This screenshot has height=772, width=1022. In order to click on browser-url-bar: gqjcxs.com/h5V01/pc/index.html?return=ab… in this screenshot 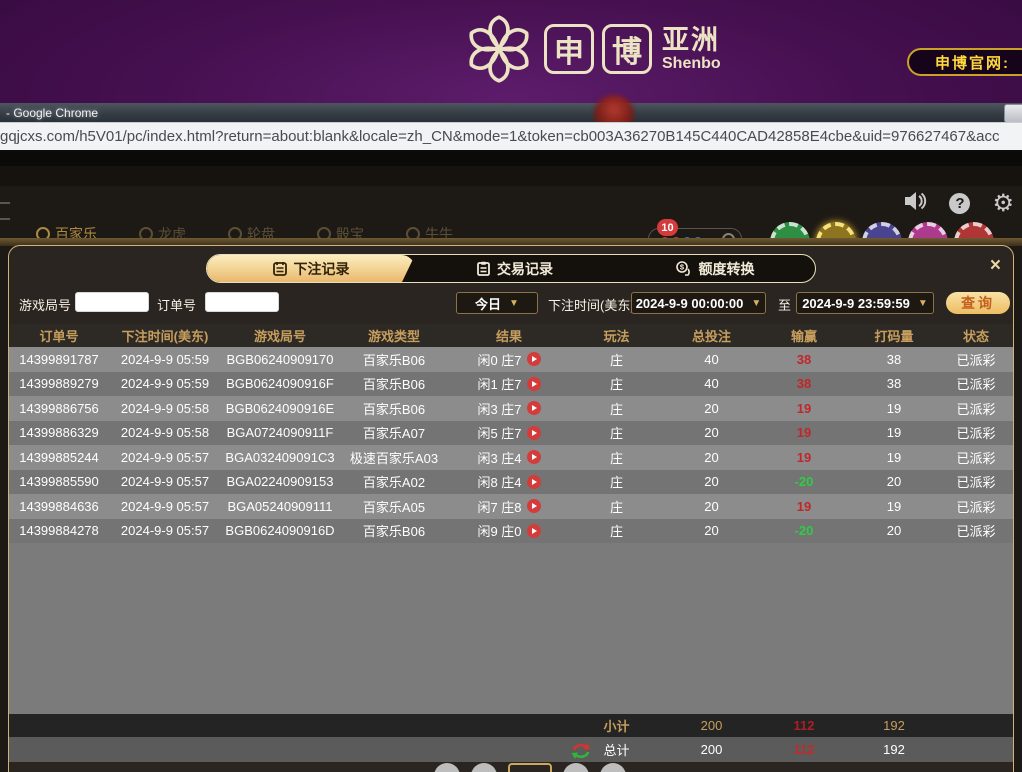, I will do `click(511, 137)`.